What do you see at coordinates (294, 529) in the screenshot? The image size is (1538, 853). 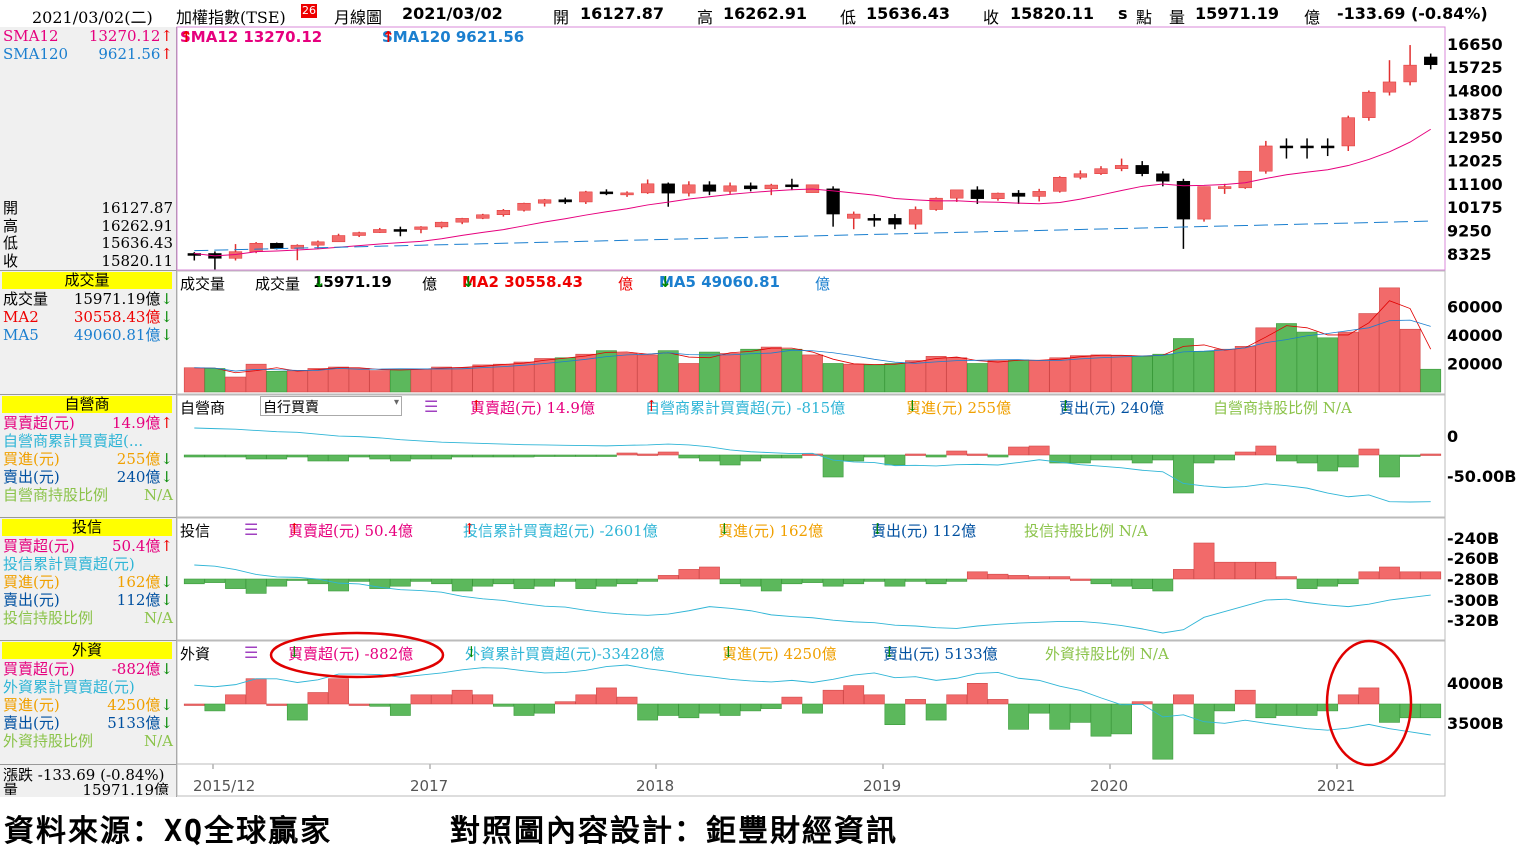 I see `up-arrow-icon: ↑` at bounding box center [294, 529].